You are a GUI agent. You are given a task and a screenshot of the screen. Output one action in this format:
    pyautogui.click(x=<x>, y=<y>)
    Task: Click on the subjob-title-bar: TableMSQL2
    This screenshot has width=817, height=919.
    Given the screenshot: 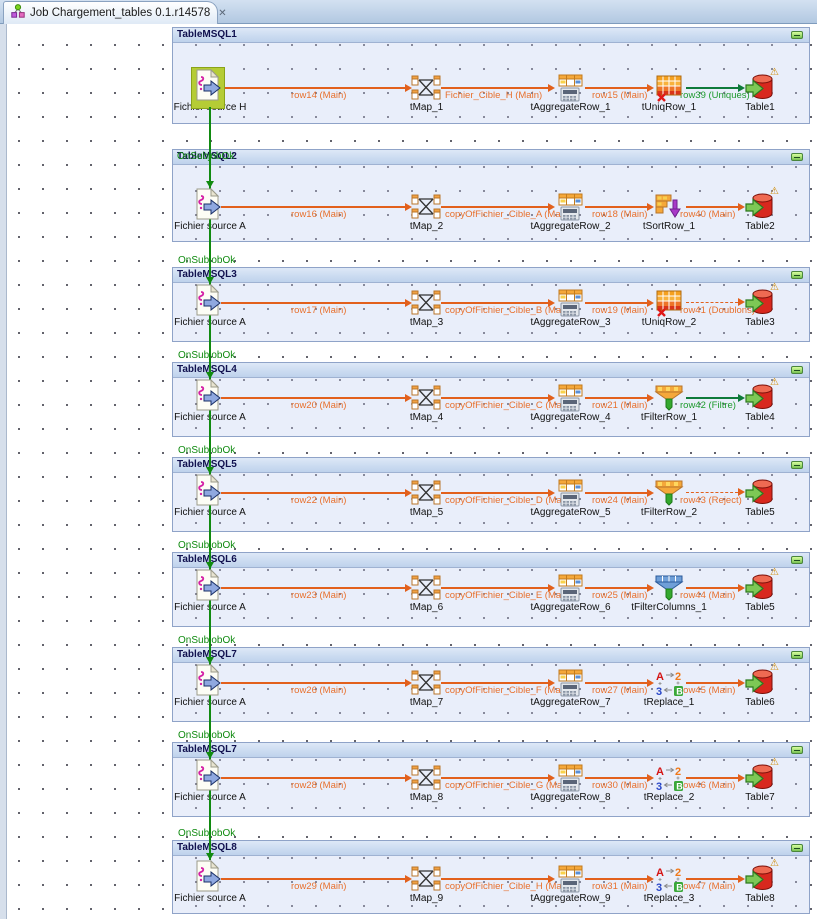 What is the action you would take?
    pyautogui.click(x=491, y=157)
    